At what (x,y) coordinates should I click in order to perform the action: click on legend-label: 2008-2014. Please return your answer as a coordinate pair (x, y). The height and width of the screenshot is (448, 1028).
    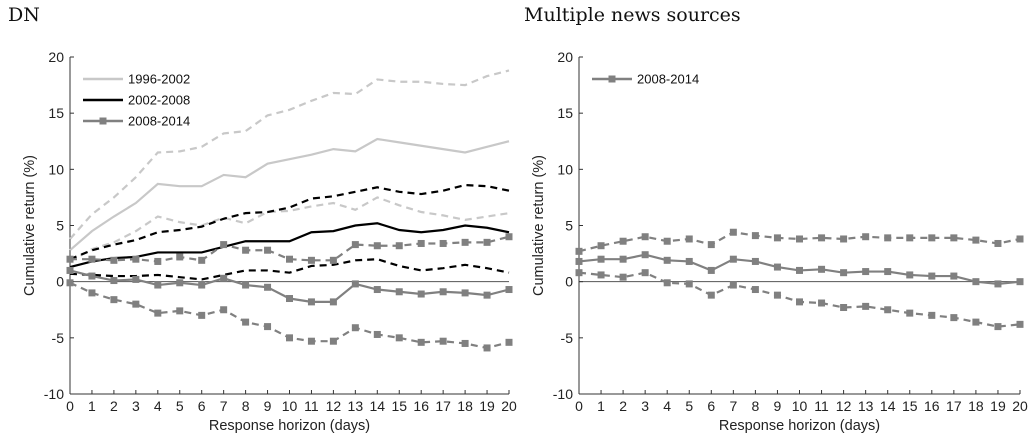
    Looking at the image, I should click on (668, 79).